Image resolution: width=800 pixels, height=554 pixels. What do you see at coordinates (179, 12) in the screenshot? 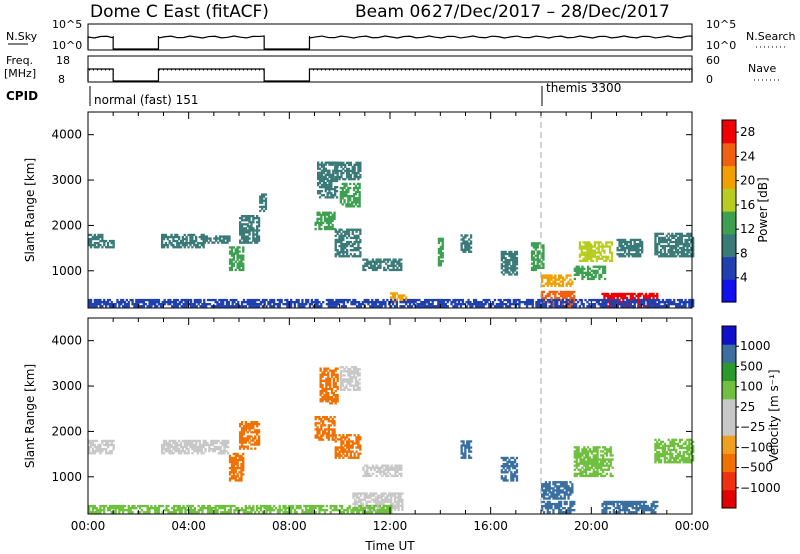
I see `figure-title: Dome C East (fitACF)` at bounding box center [179, 12].